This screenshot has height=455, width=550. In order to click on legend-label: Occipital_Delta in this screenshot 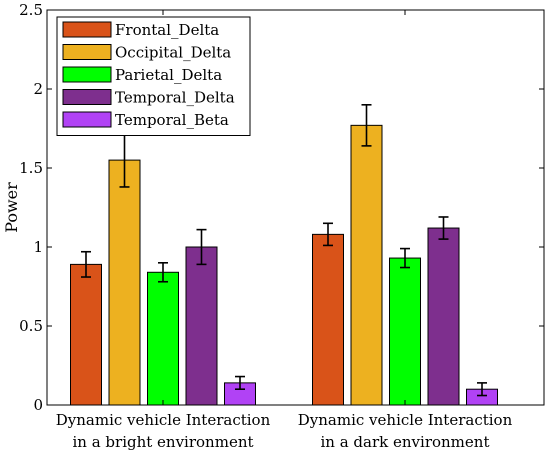, I will do `click(173, 53)`.